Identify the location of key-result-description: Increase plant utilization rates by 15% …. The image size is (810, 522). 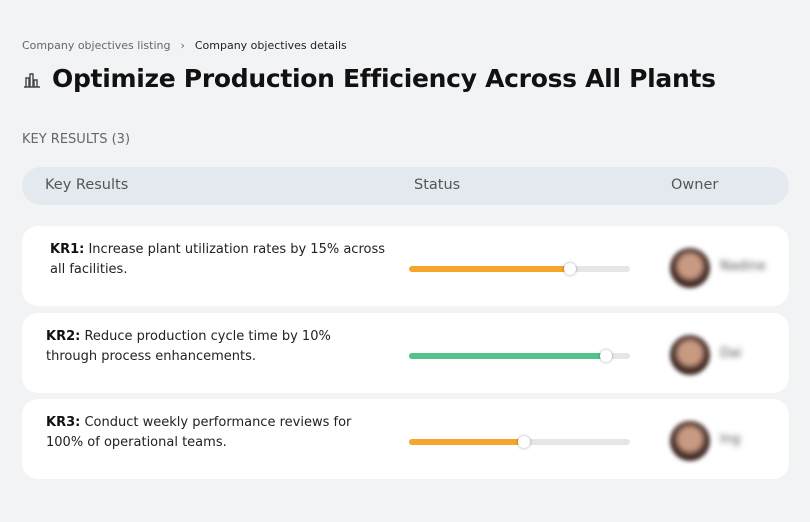
(217, 259).